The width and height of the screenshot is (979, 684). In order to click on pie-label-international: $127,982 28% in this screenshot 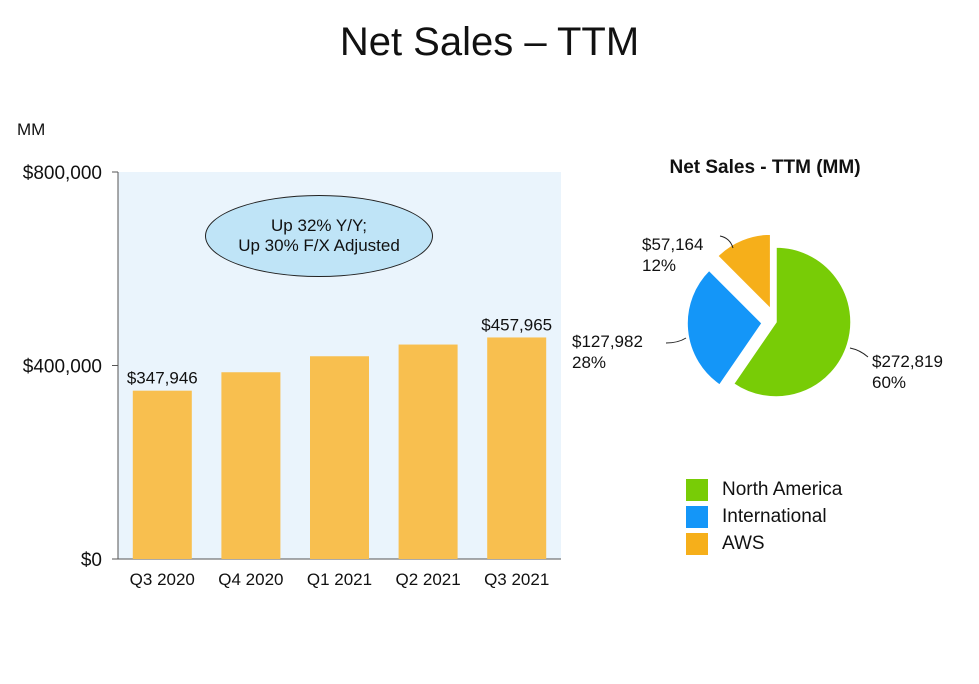, I will do `click(607, 352)`.